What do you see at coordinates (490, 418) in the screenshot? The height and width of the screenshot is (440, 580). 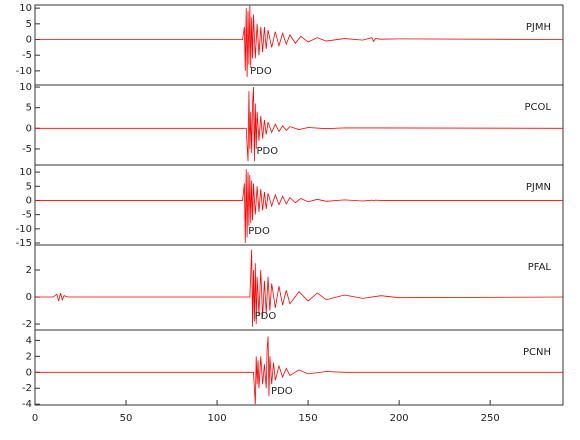 I see `x-tick-label: 250` at bounding box center [490, 418].